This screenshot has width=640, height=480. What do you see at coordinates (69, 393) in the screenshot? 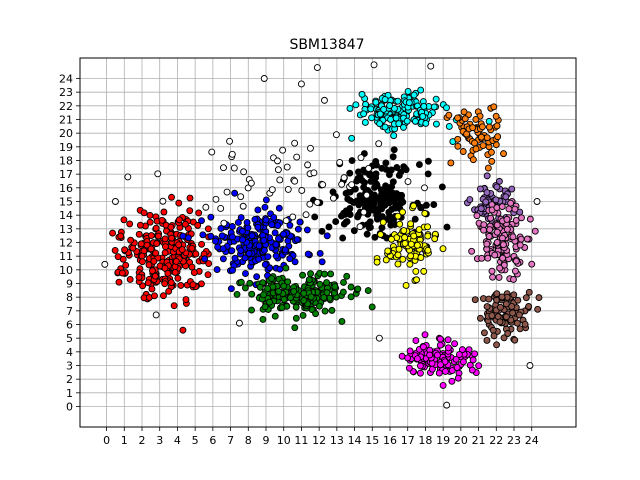
I see `y-tick-label: 1` at bounding box center [69, 393].